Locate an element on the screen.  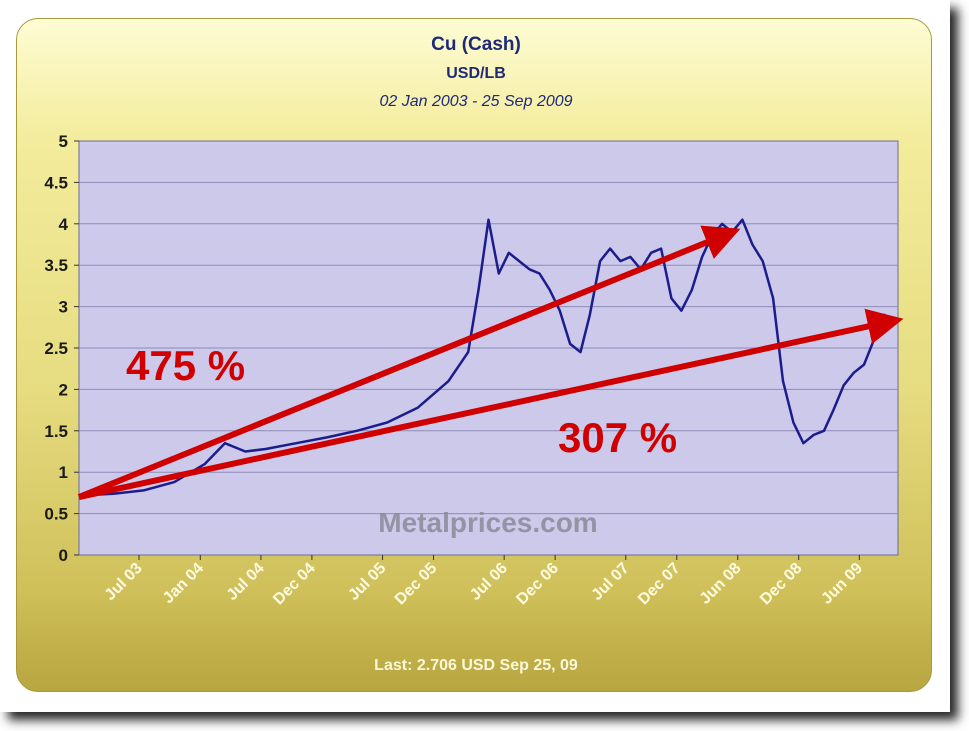
y-tick-label: 4.5 is located at coordinates (56, 182).